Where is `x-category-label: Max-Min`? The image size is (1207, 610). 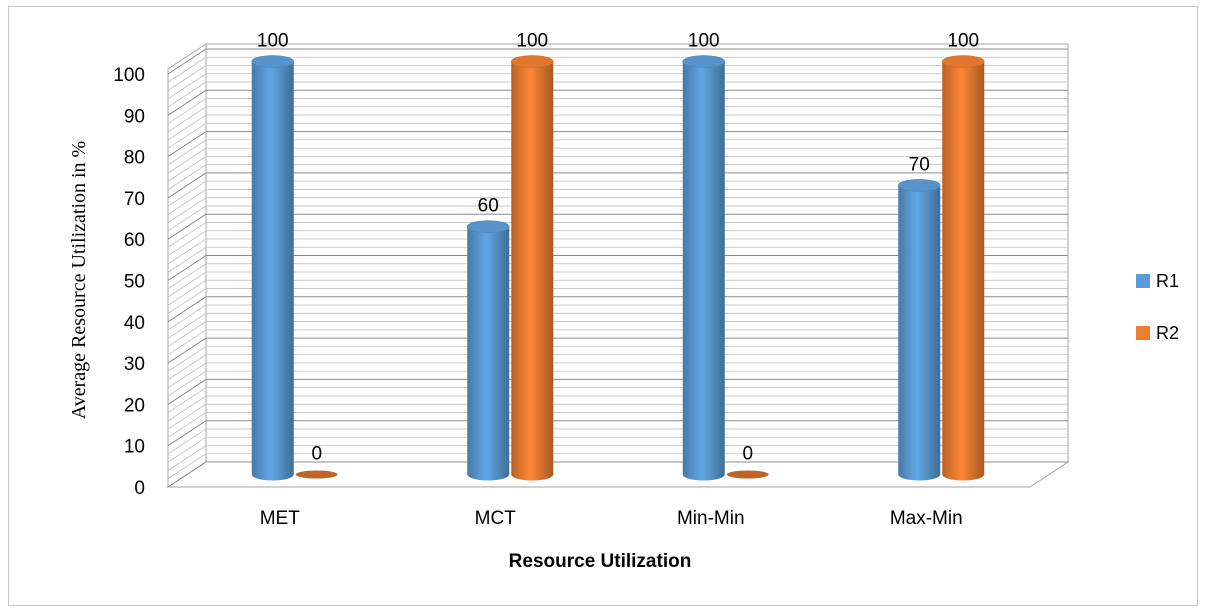 x-category-label: Max-Min is located at coordinates (926, 518).